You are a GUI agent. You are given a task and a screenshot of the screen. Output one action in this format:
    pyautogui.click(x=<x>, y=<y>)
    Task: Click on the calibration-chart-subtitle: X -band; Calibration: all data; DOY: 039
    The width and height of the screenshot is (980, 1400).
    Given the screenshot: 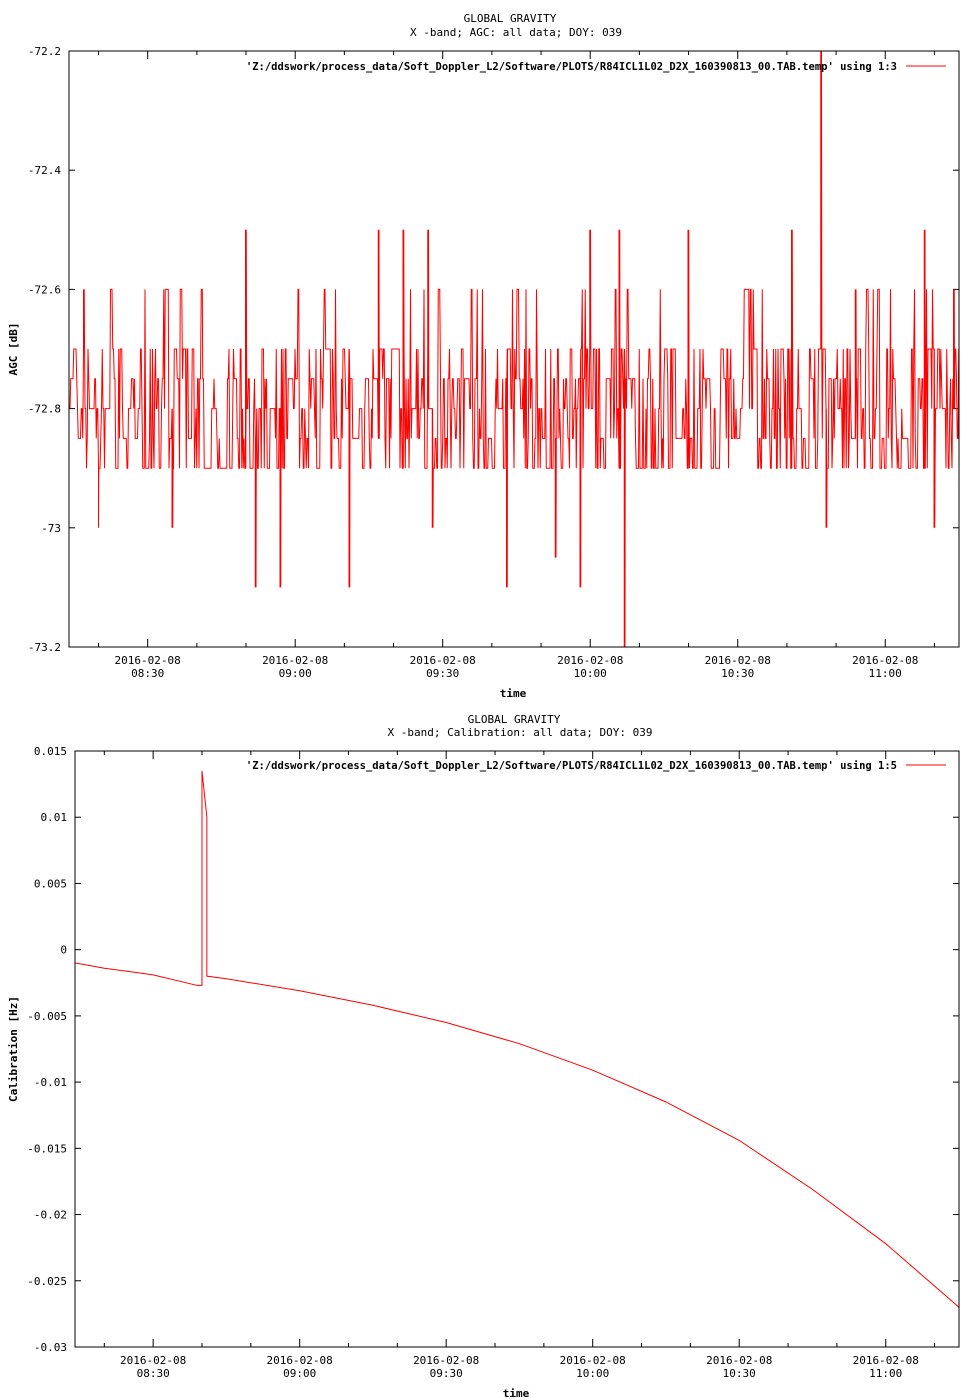 What is the action you would take?
    pyautogui.click(x=520, y=732)
    